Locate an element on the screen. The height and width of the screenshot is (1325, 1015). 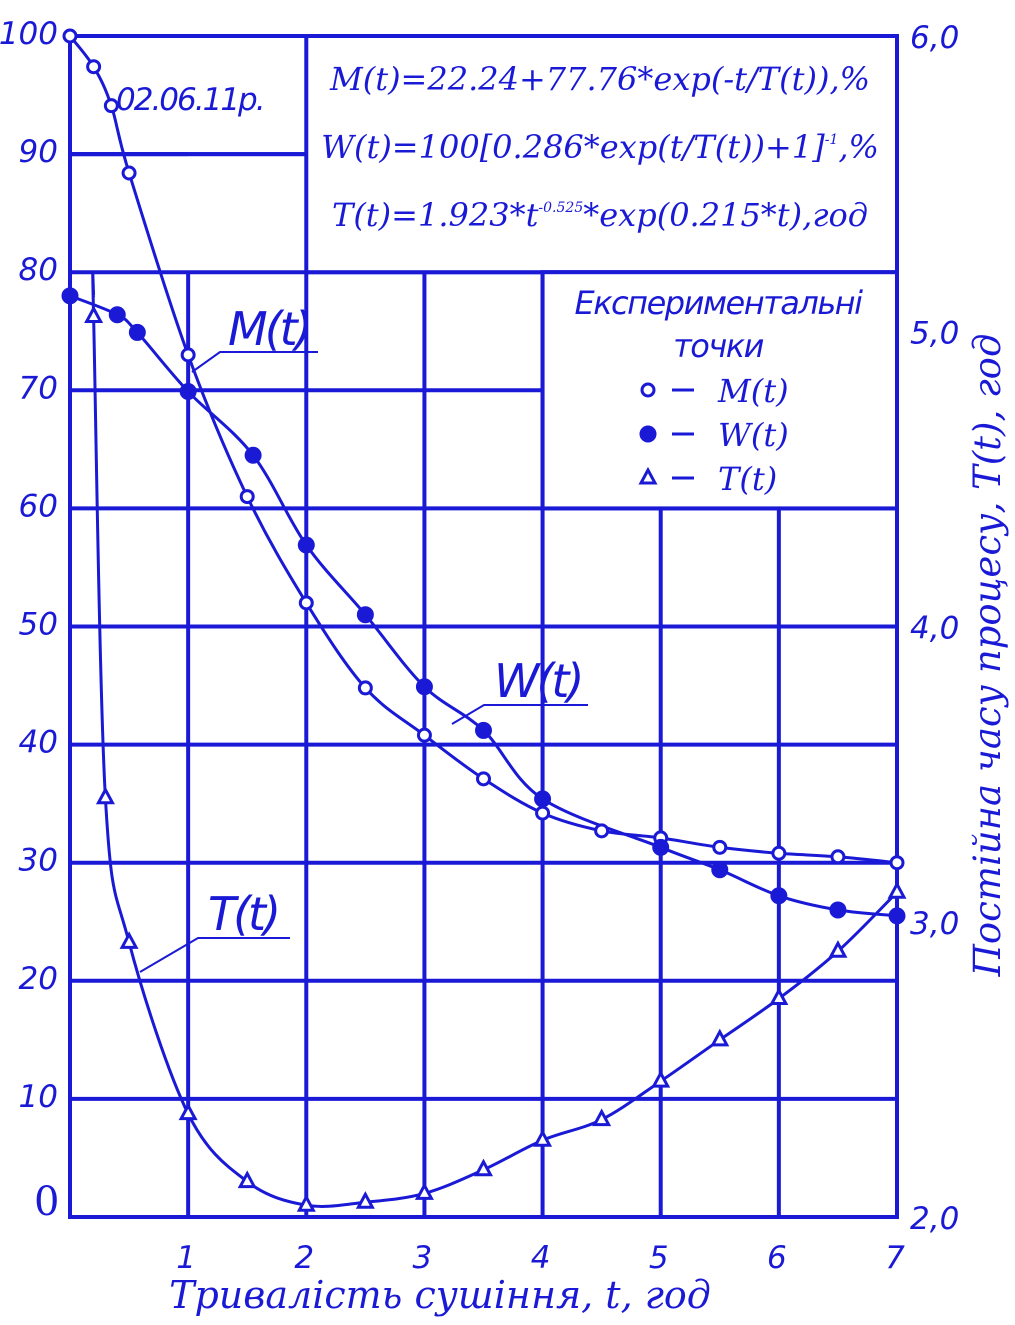
x-tick-label: 7 is located at coordinates (895, 1258).